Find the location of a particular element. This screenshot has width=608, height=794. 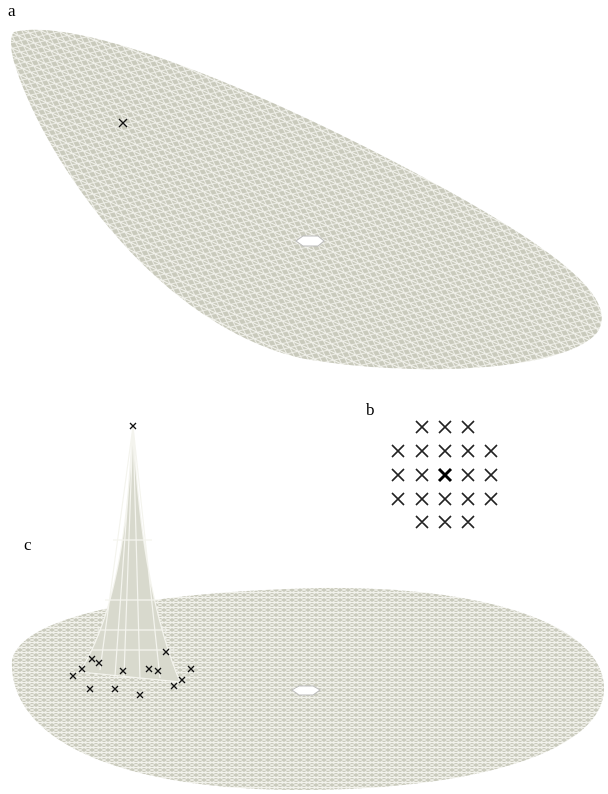

marker is located at coordinates (123, 123).